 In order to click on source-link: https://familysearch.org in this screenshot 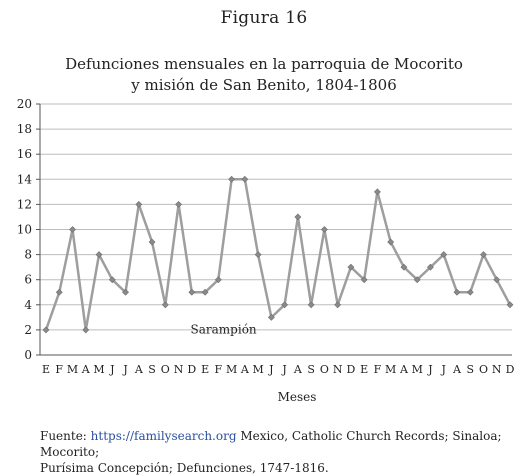, I will do `click(163, 436)`.